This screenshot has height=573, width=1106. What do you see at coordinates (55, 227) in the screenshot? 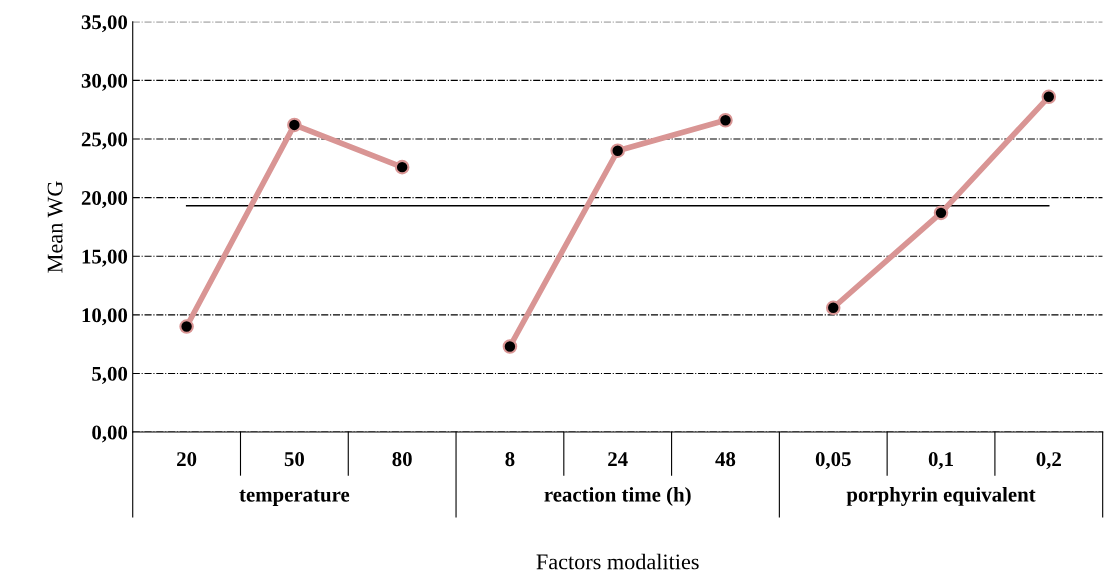
I see `y-axis-title: Mean WG` at bounding box center [55, 227].